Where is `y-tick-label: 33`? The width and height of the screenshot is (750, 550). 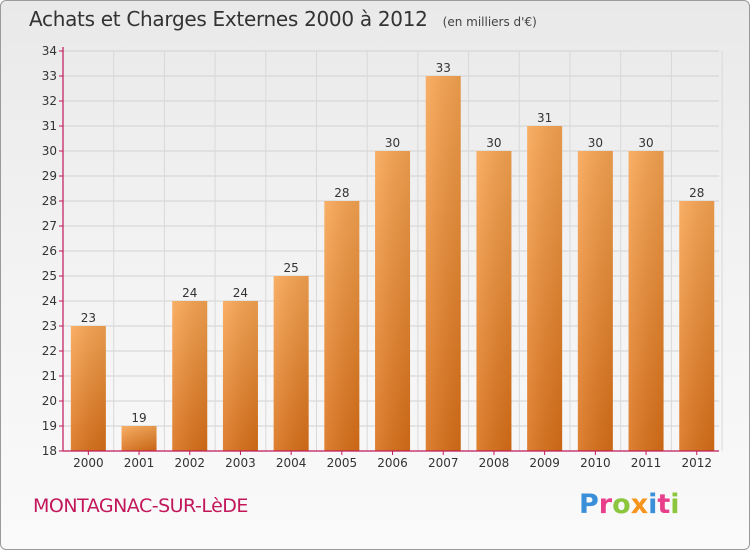 y-tick-label: 33 is located at coordinates (49, 76).